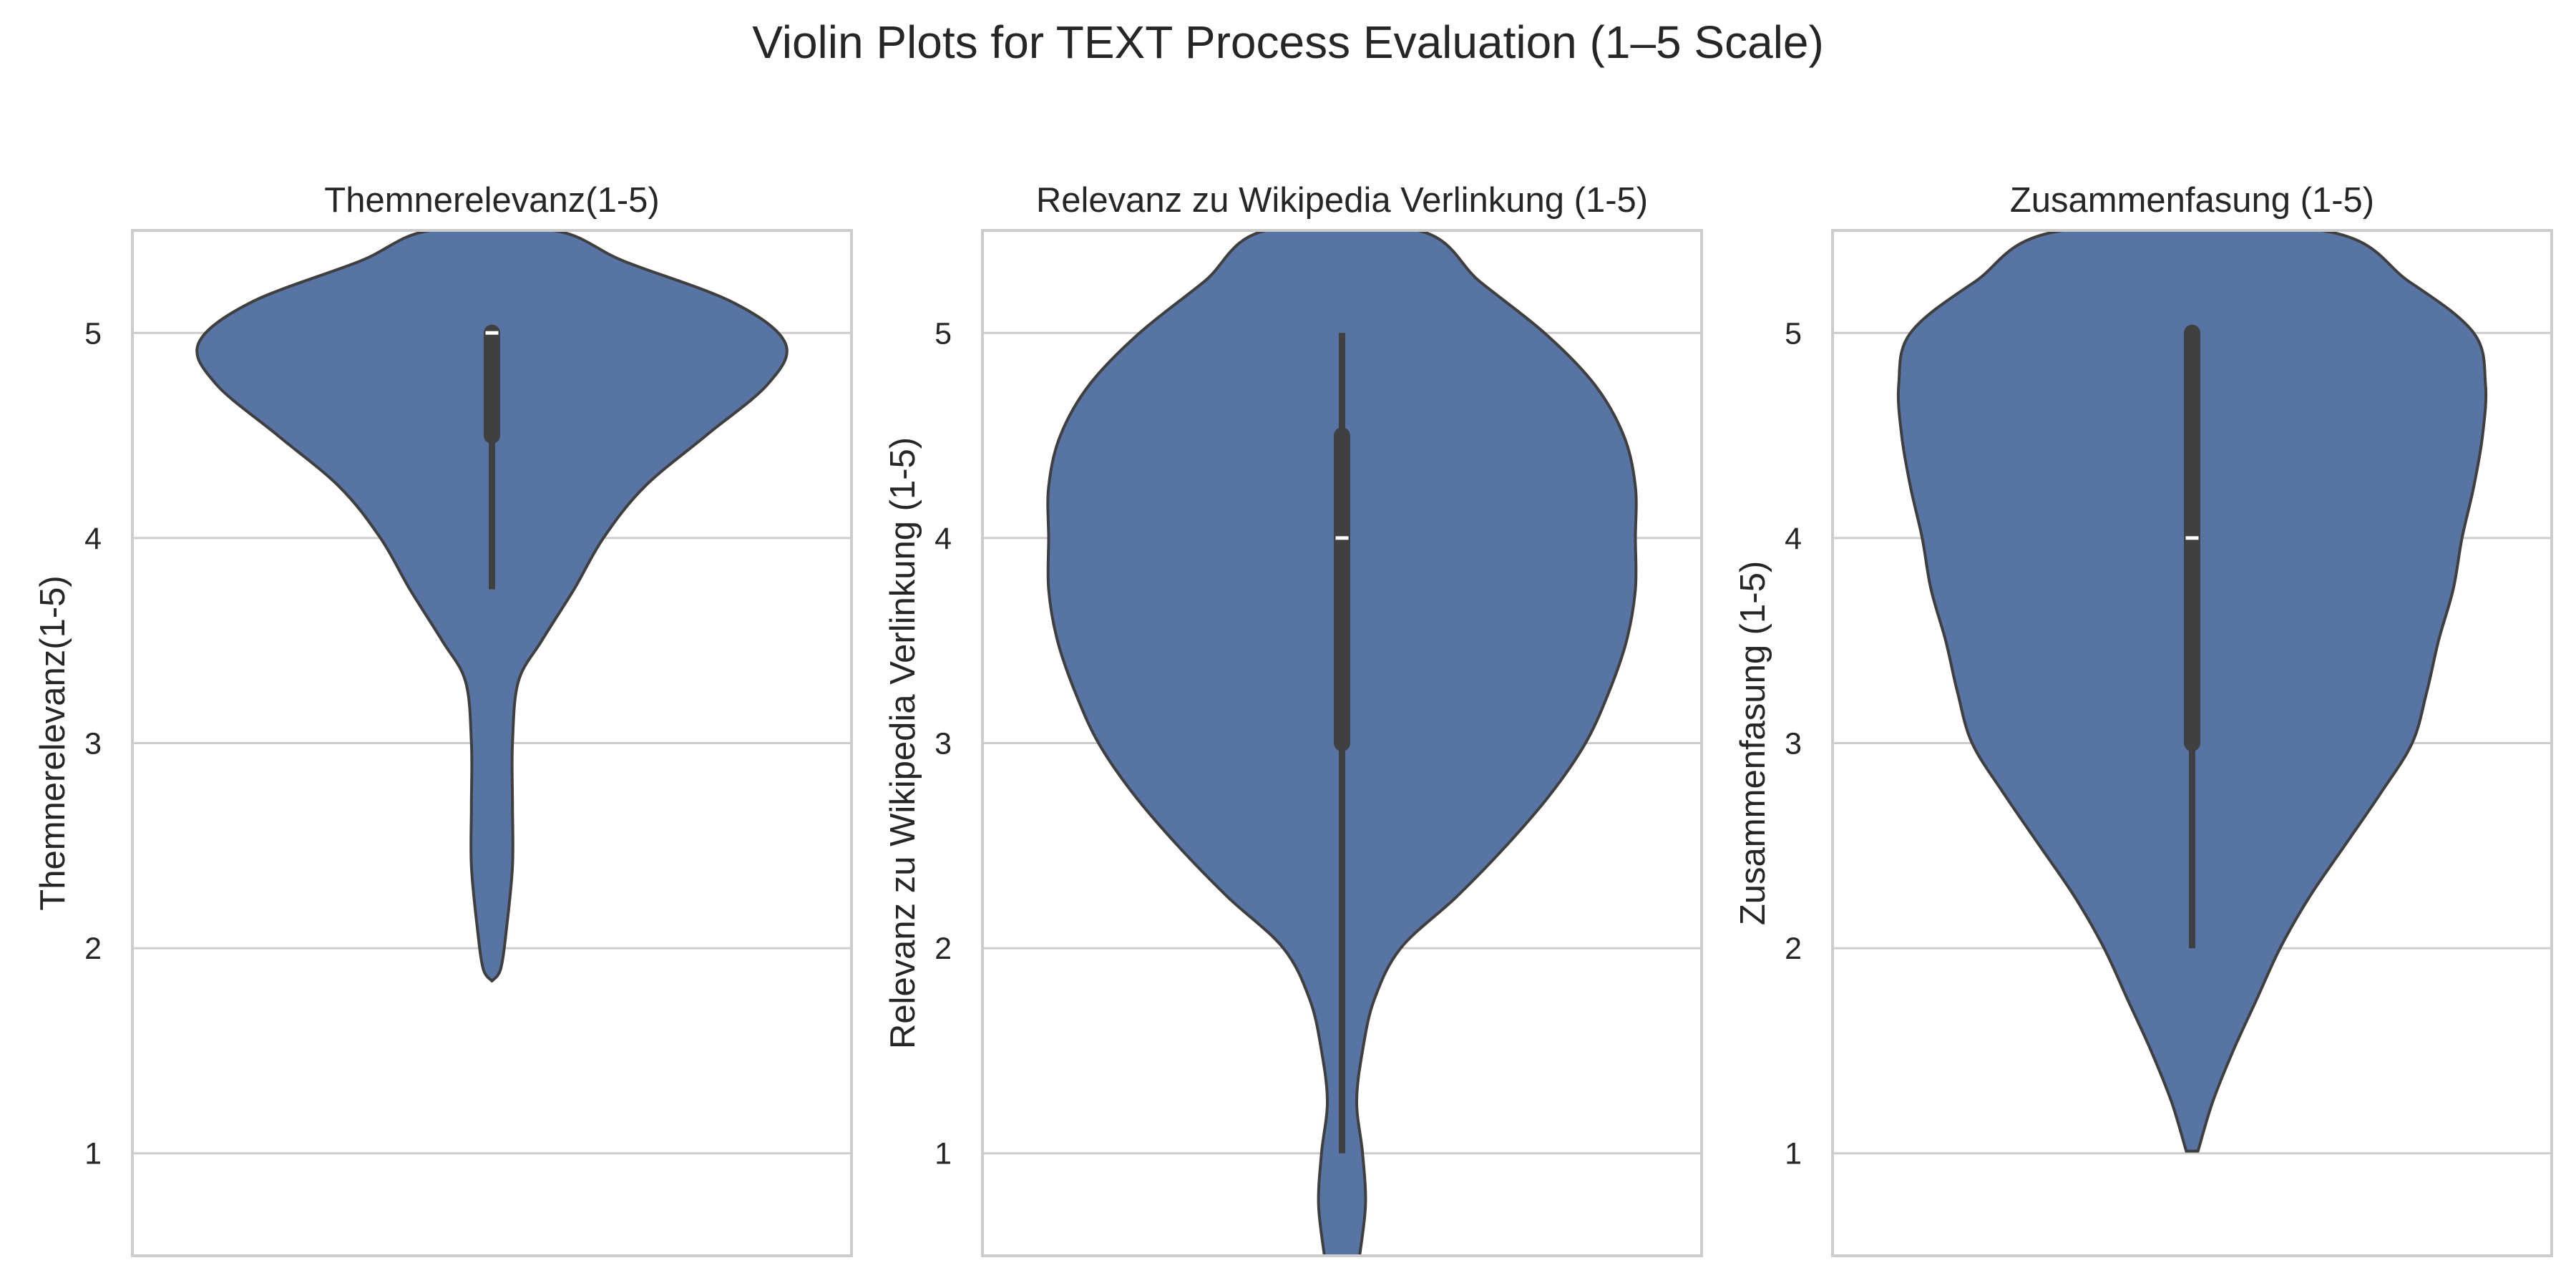 This screenshot has height=1288, width=2576. Describe the element at coordinates (1342, 200) in the screenshot. I see `subplot-title: Relevanz zu Wikipedia Verlinkung (1-5)` at that location.